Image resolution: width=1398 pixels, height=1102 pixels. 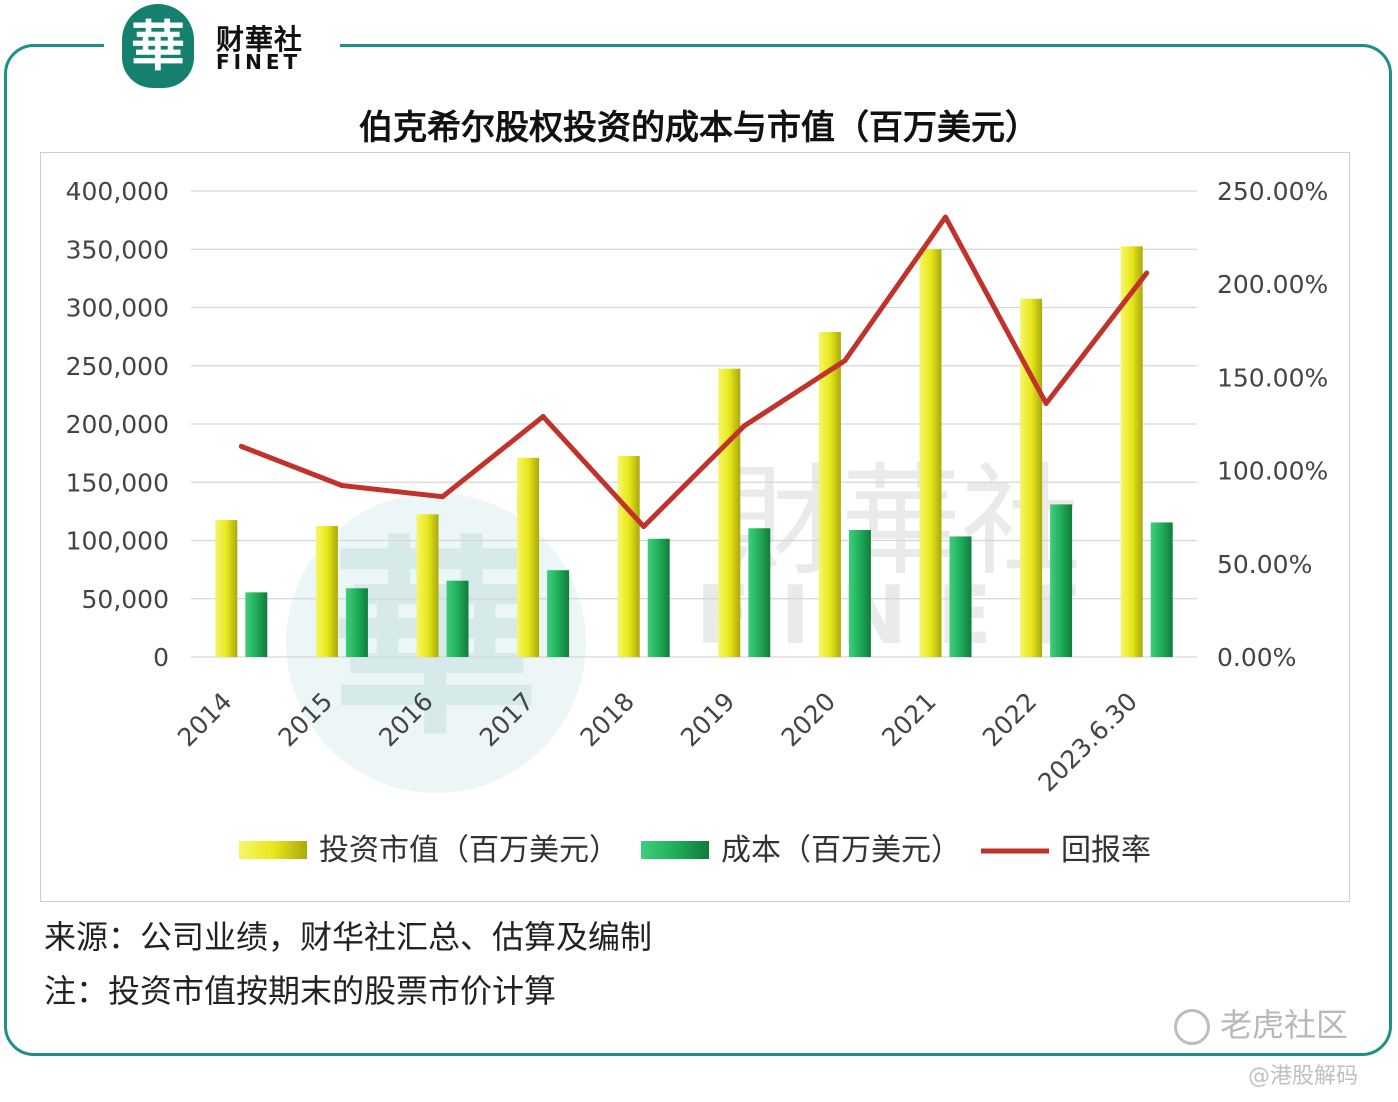 What do you see at coordinates (273, 850) in the screenshot?
I see `legend-swatch-market-value` at bounding box center [273, 850].